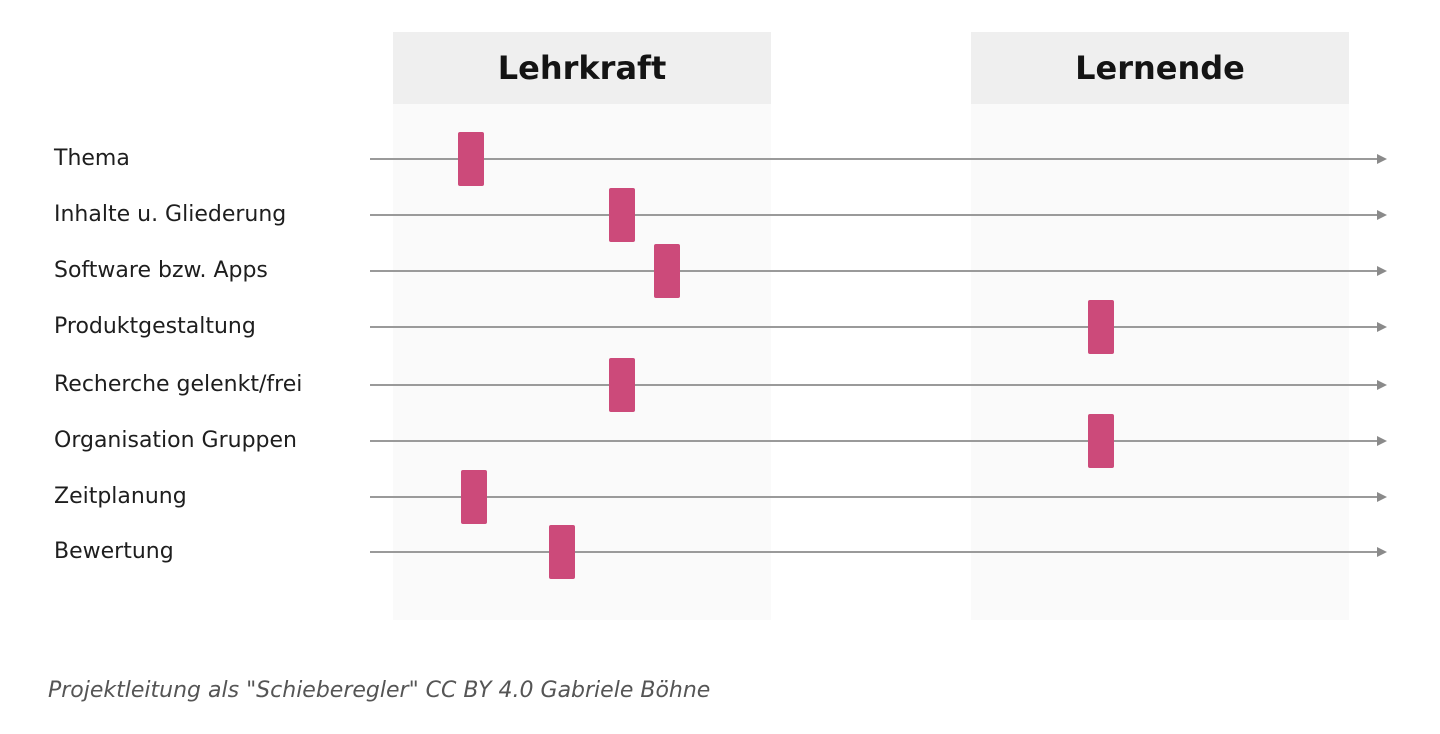 The height and width of the screenshot is (734, 1440). What do you see at coordinates (155, 326) in the screenshot?
I see `row-label: Produktgestaltung` at bounding box center [155, 326].